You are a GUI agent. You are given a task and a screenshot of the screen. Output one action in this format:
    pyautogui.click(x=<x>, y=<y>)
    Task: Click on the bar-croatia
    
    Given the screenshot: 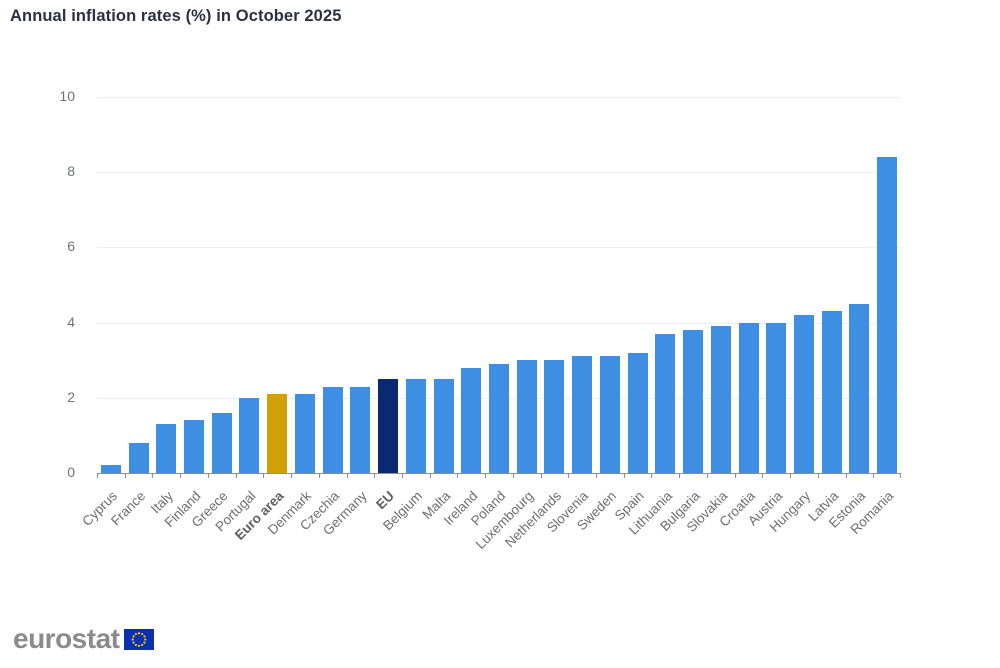 What is the action you would take?
    pyautogui.click(x=748, y=397)
    